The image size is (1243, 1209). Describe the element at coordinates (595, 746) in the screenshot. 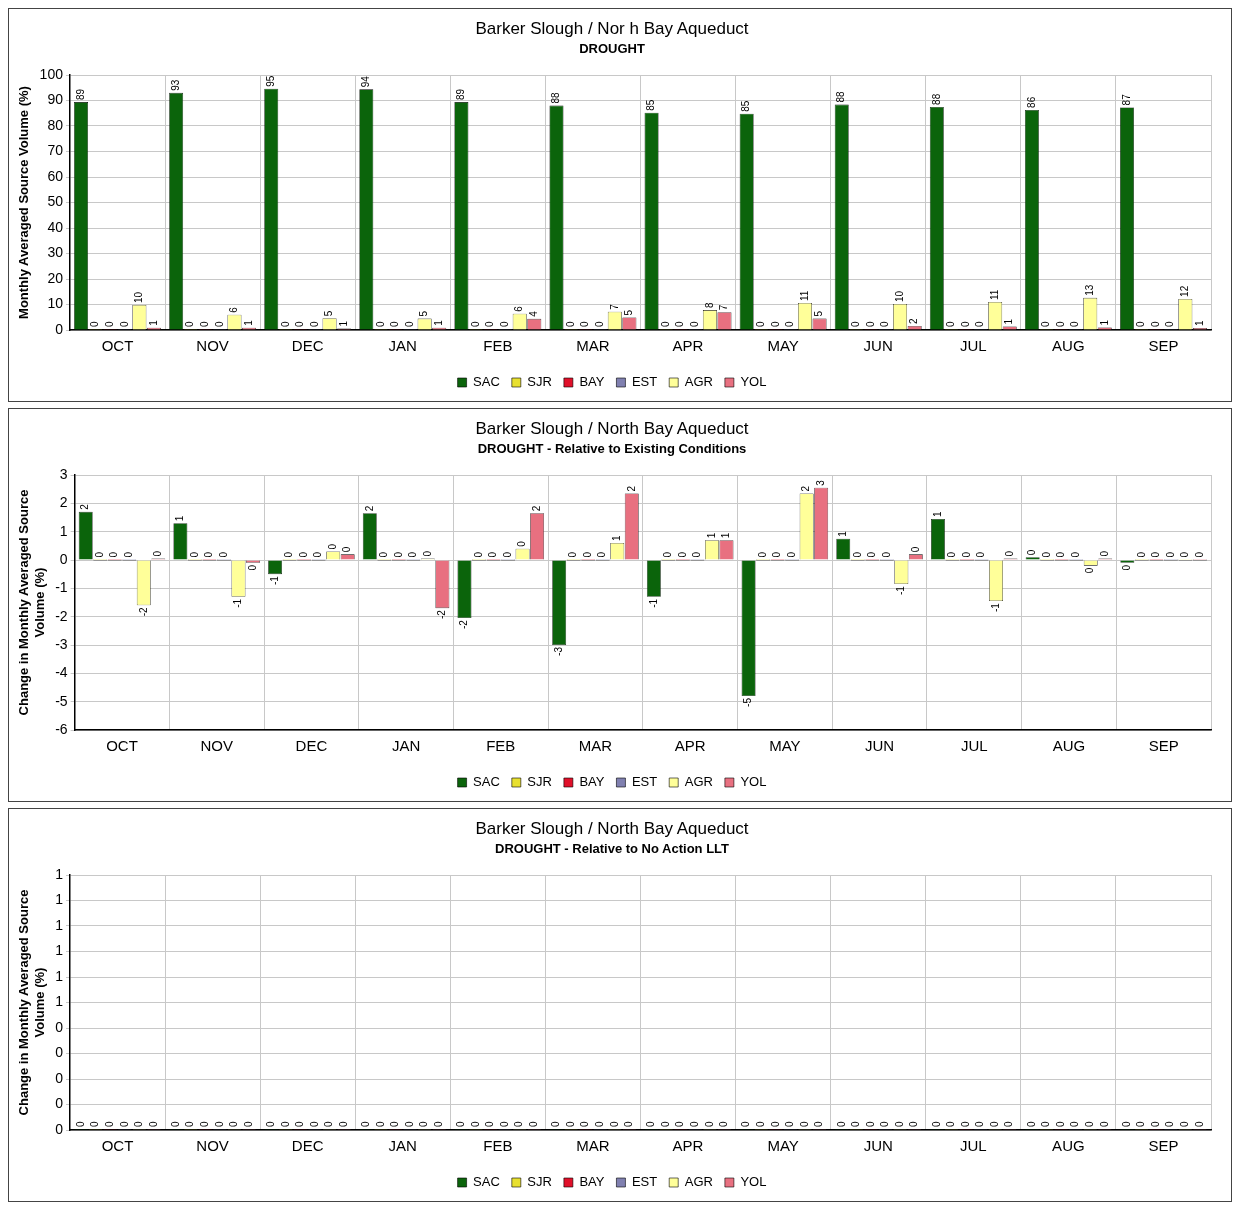

I see `x-tick-label: MAR` at that location.